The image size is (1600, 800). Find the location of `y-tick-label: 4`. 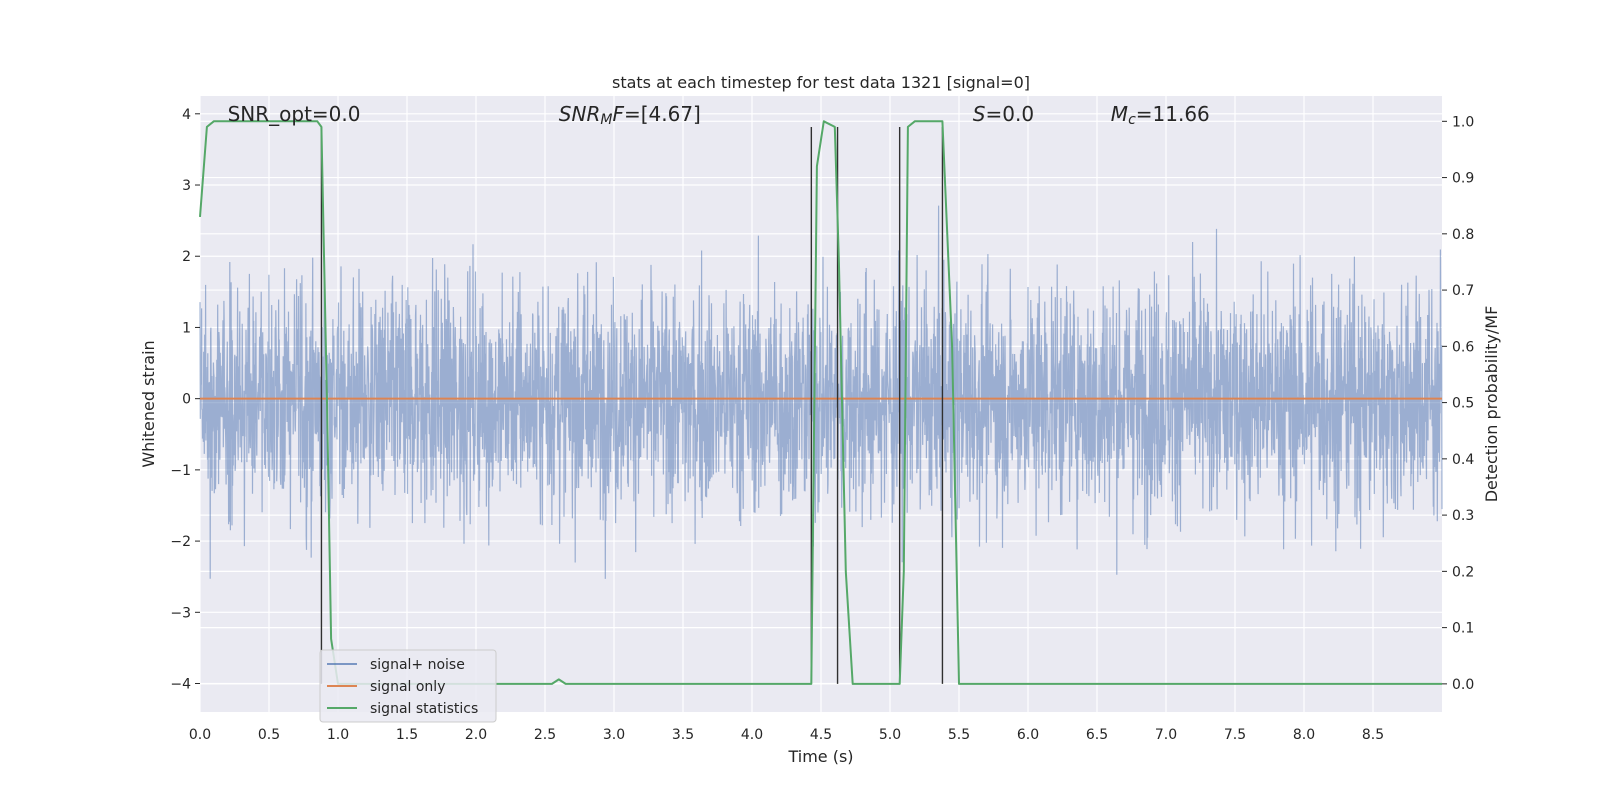

y-tick-label: 4 is located at coordinates (186, 115).